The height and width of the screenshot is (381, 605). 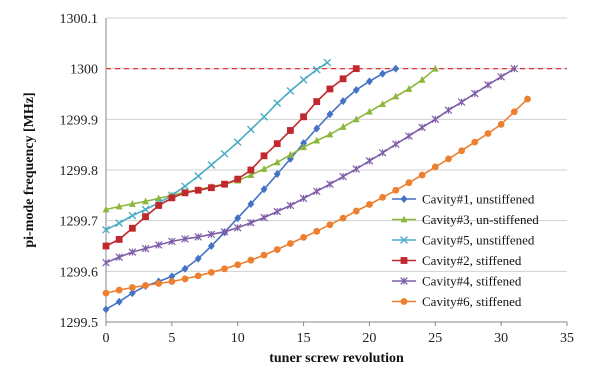 I want to click on x-tick-label: 35, so click(x=567, y=338).